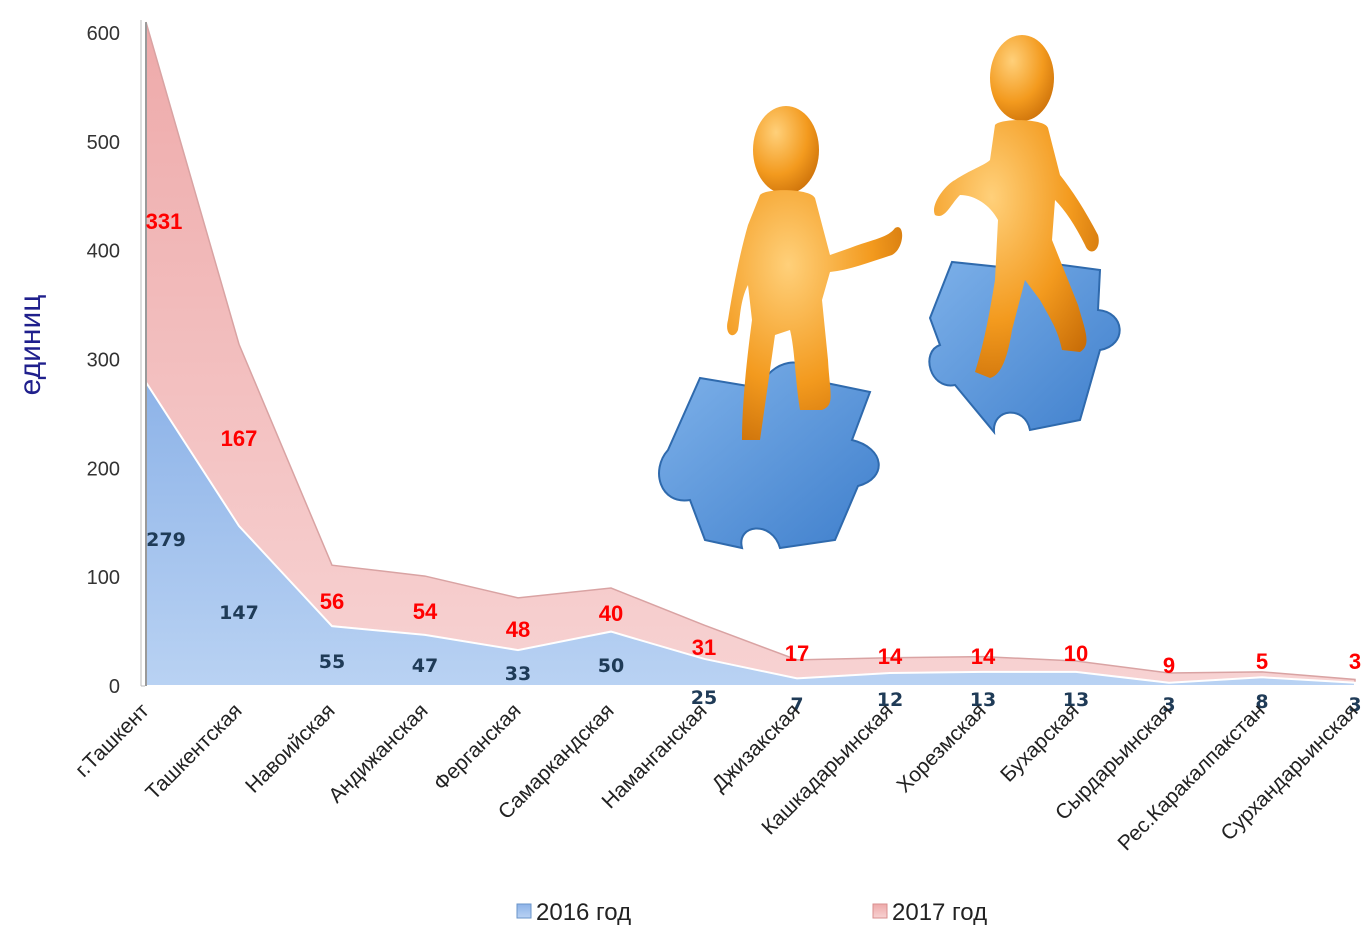 This screenshot has height=927, width=1365. What do you see at coordinates (942, 748) in the screenshot?
I see `category-label: Хорезмская` at bounding box center [942, 748].